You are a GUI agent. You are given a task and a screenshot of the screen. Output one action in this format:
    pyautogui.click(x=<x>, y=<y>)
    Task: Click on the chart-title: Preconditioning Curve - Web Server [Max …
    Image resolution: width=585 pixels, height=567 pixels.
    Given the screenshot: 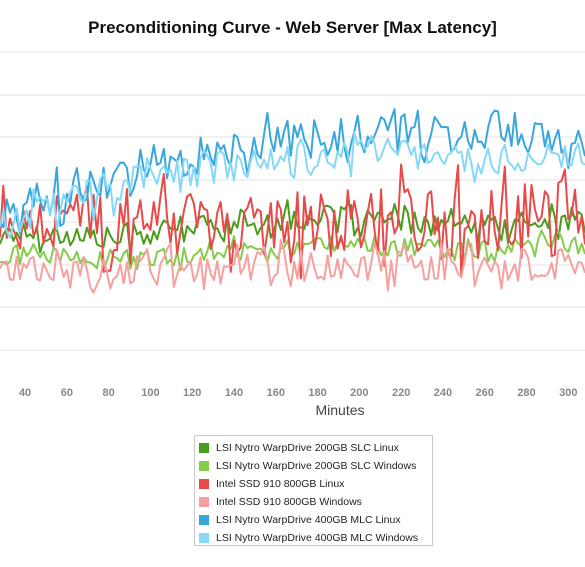 What is the action you would take?
    pyautogui.click(x=292, y=27)
    